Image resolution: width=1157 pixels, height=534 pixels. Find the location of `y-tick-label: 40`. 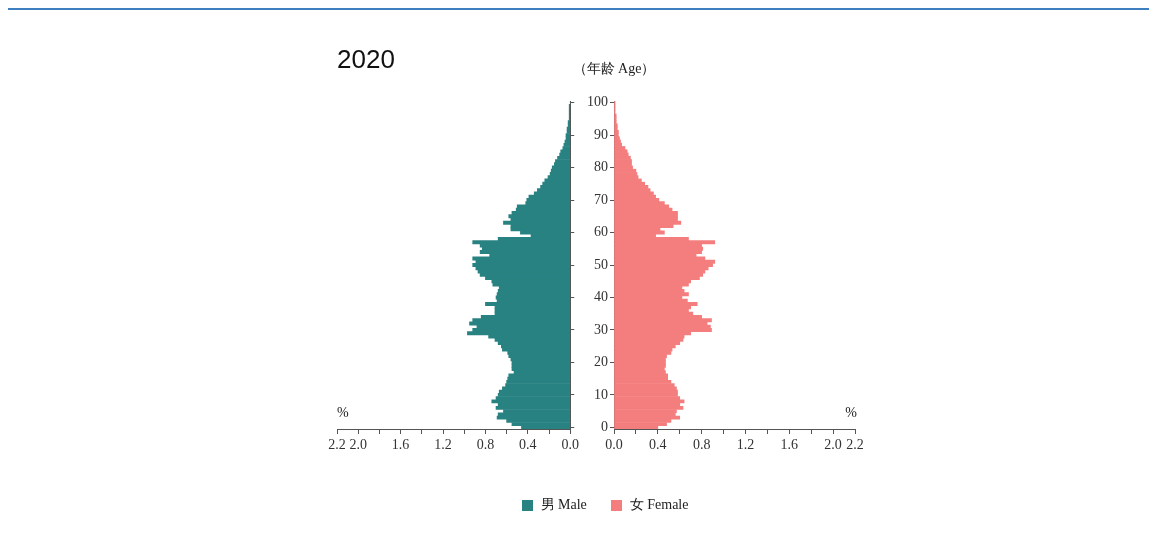

y-tick-label: 40 is located at coordinates (601, 297).